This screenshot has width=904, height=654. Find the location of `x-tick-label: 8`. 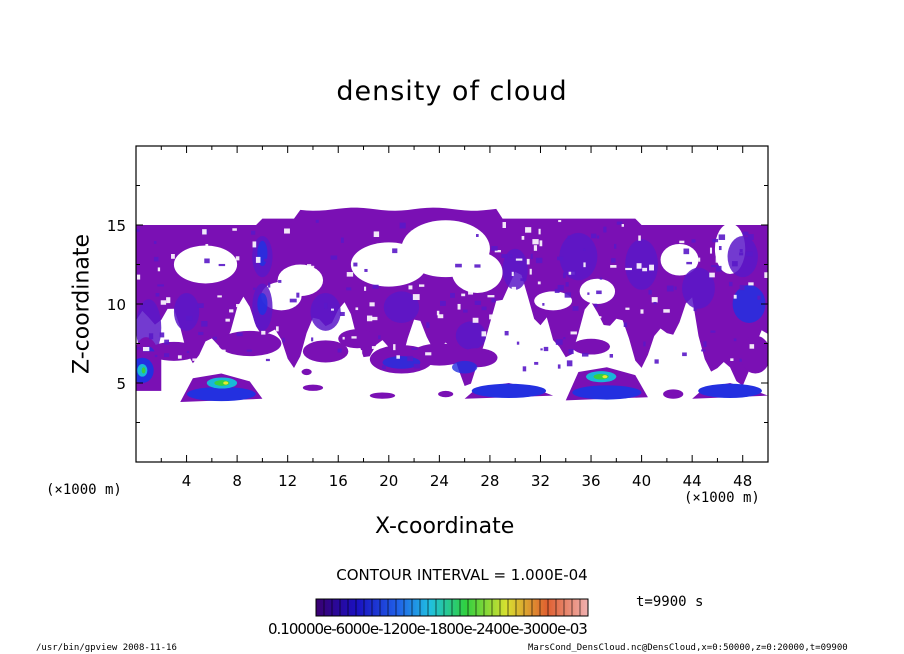

x-tick-label: 8 is located at coordinates (237, 481).